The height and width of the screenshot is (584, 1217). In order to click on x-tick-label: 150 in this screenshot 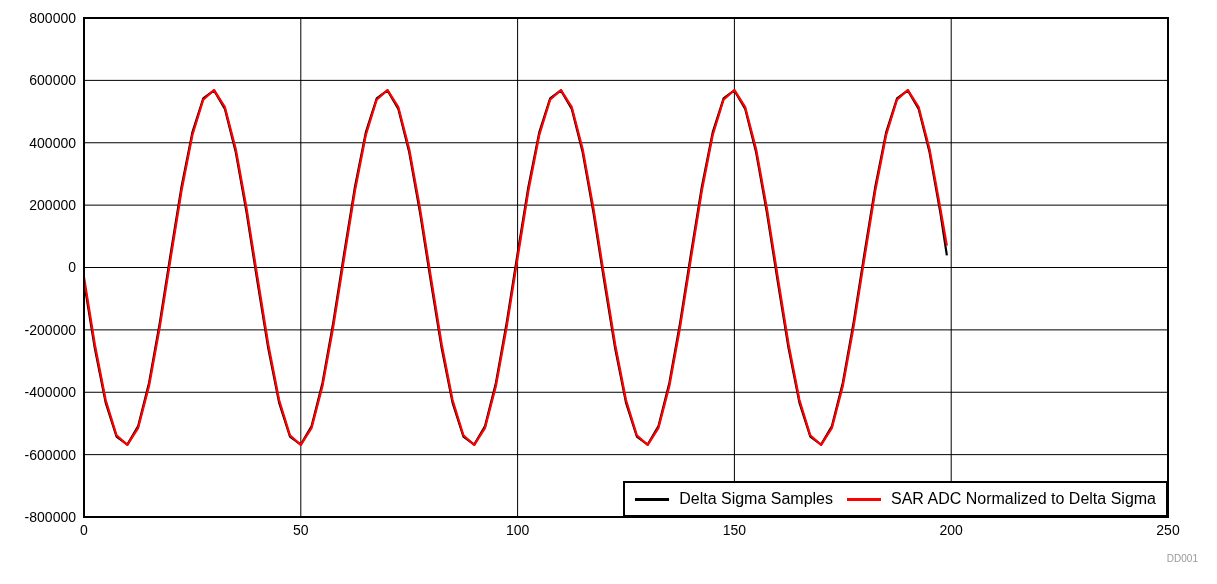, I will do `click(734, 529)`.